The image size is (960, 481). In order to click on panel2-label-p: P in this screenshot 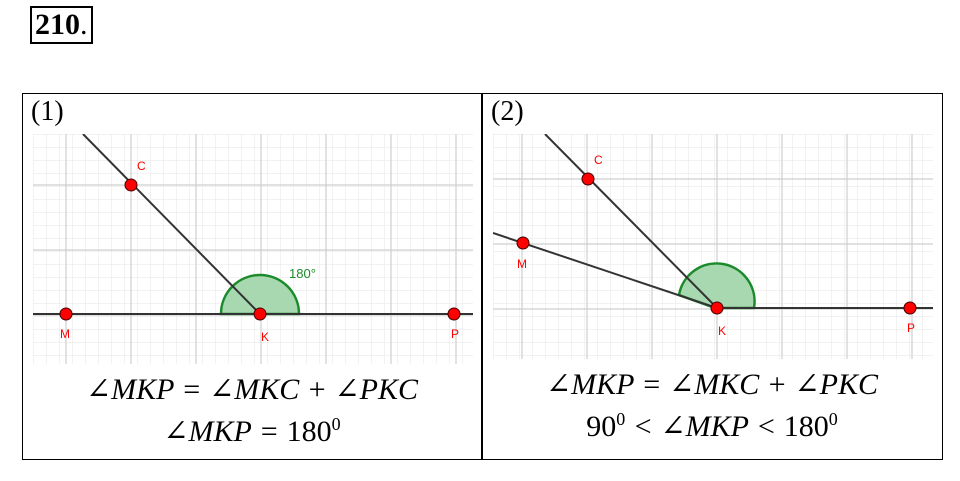, I will do `click(911, 328)`.